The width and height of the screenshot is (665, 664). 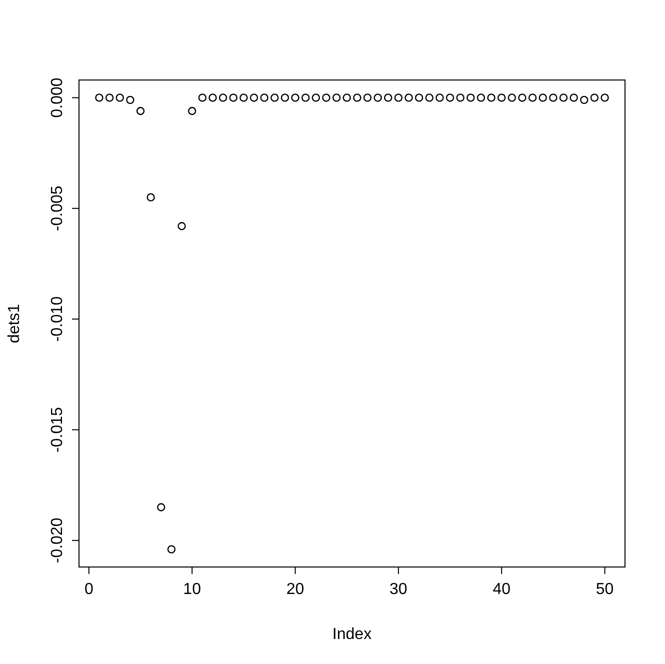 What do you see at coordinates (352, 634) in the screenshot?
I see `x-axis-title: Index` at bounding box center [352, 634].